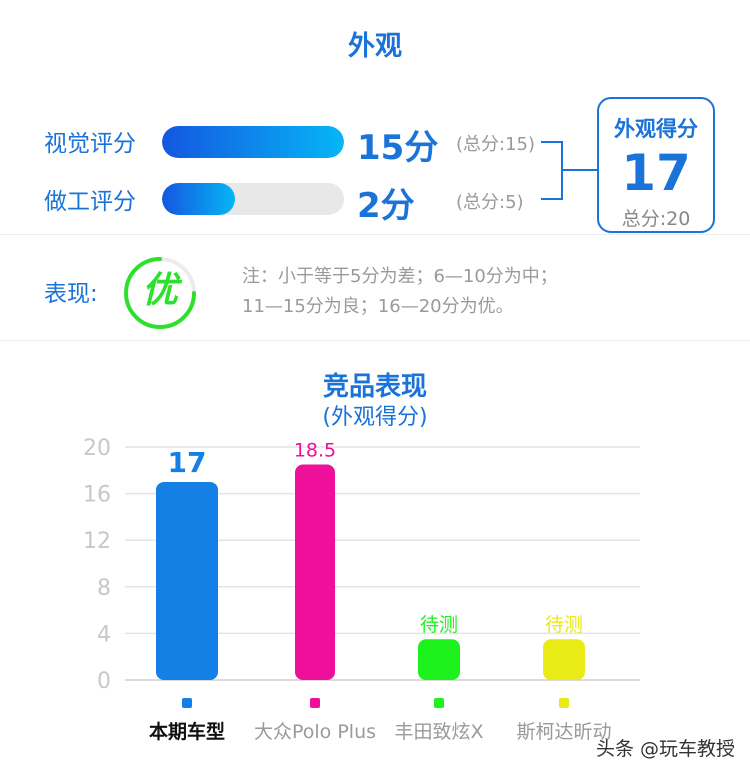 This screenshot has width=750, height=773. What do you see at coordinates (90, 144) in the screenshot?
I see `visual-score-label: 视觉评分` at bounding box center [90, 144].